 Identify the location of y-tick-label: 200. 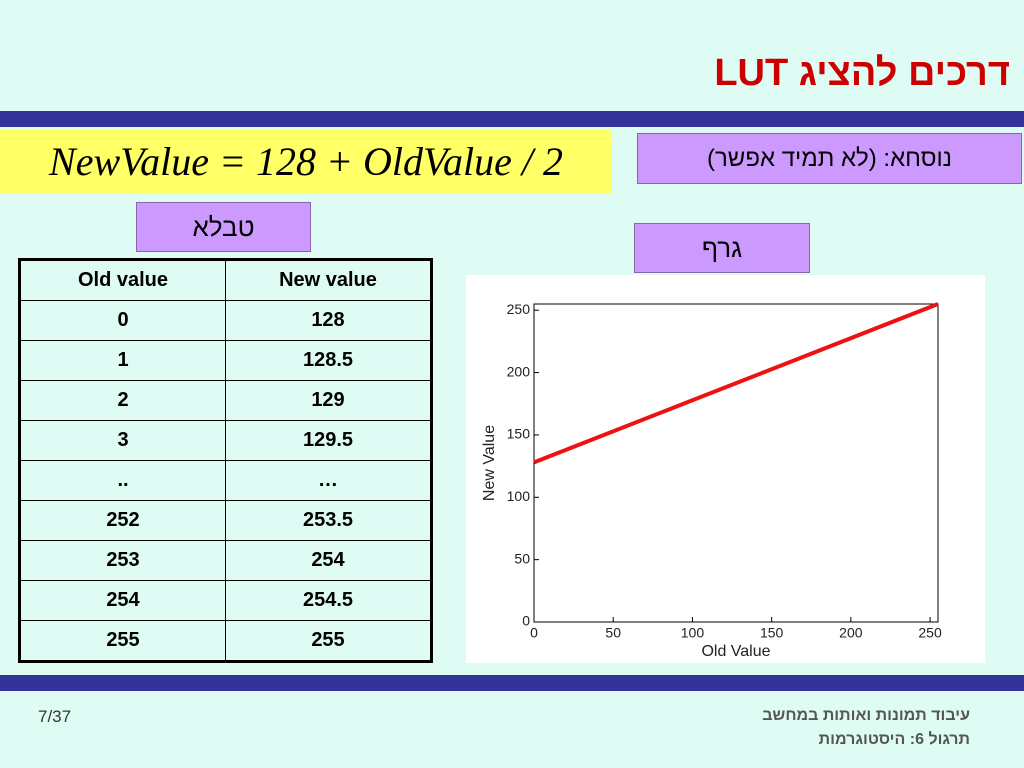
(519, 371).